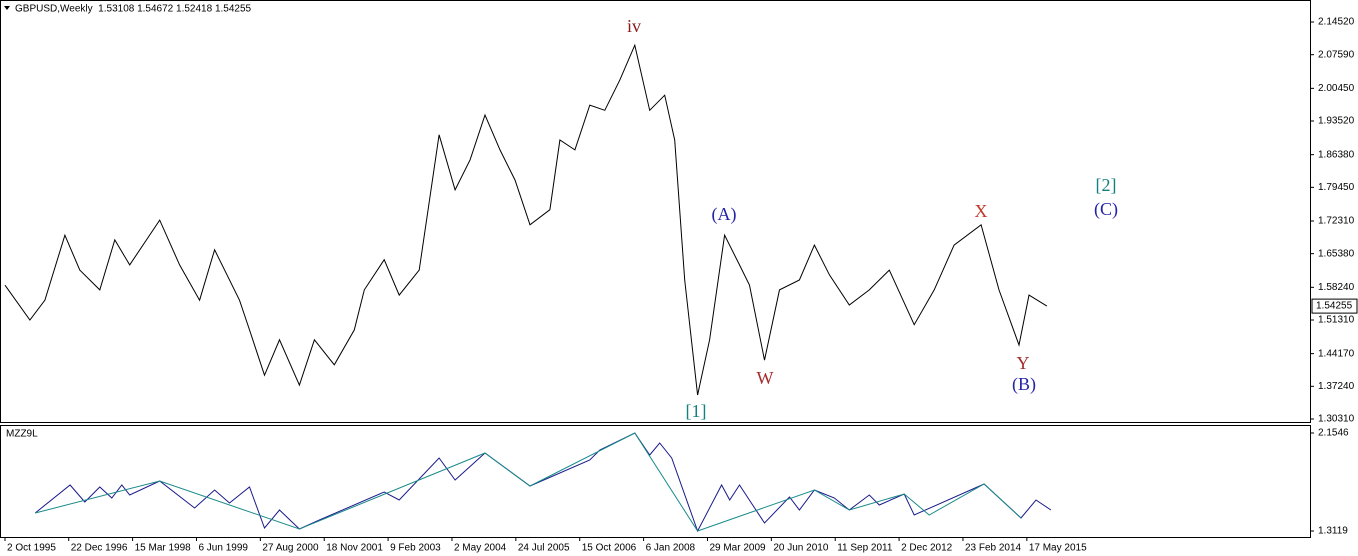 Image resolution: width=1358 pixels, height=556 pixels. What do you see at coordinates (163, 548) in the screenshot?
I see `x-tick-label: 15 Mar 1998` at bounding box center [163, 548].